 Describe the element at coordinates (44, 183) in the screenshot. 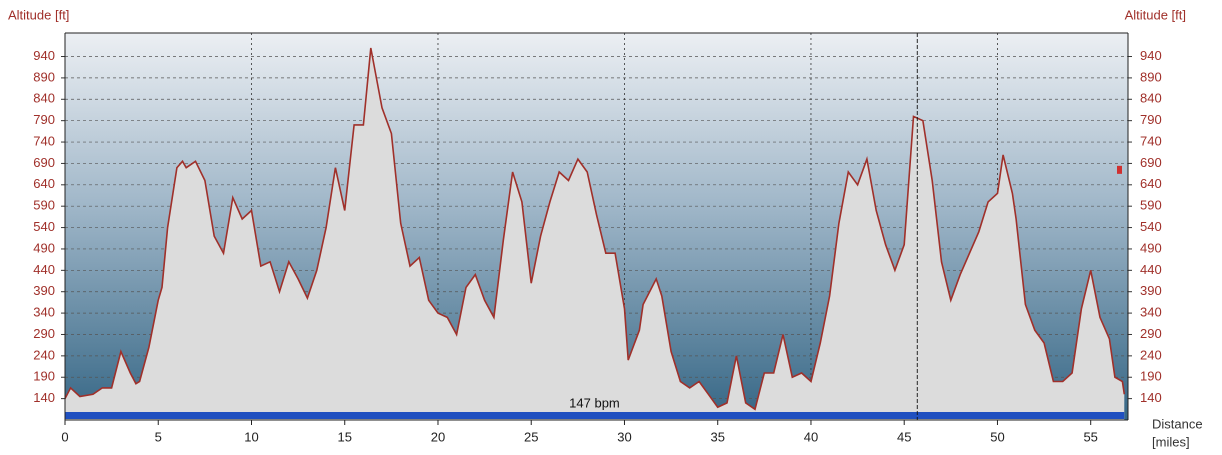

I see `y-tick-label: 640` at that location.